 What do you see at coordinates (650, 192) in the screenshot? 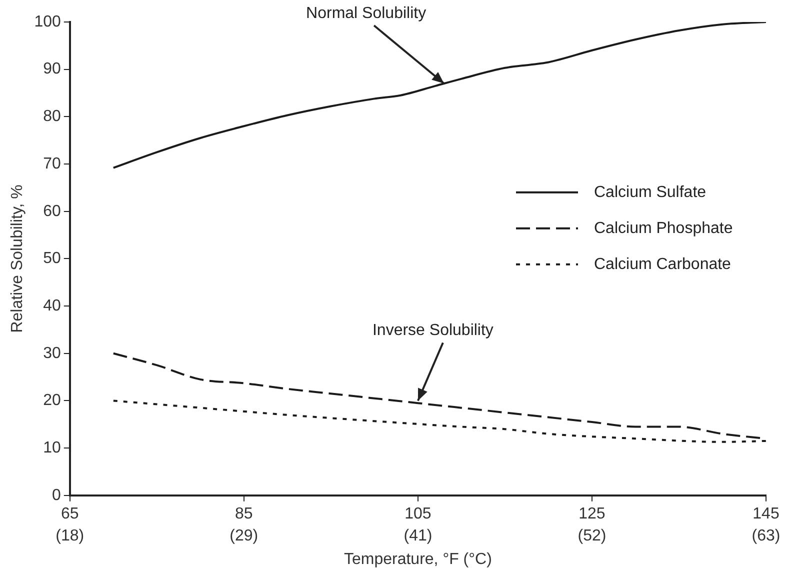
I see `legend-label: Calcium Sulfate` at bounding box center [650, 192].